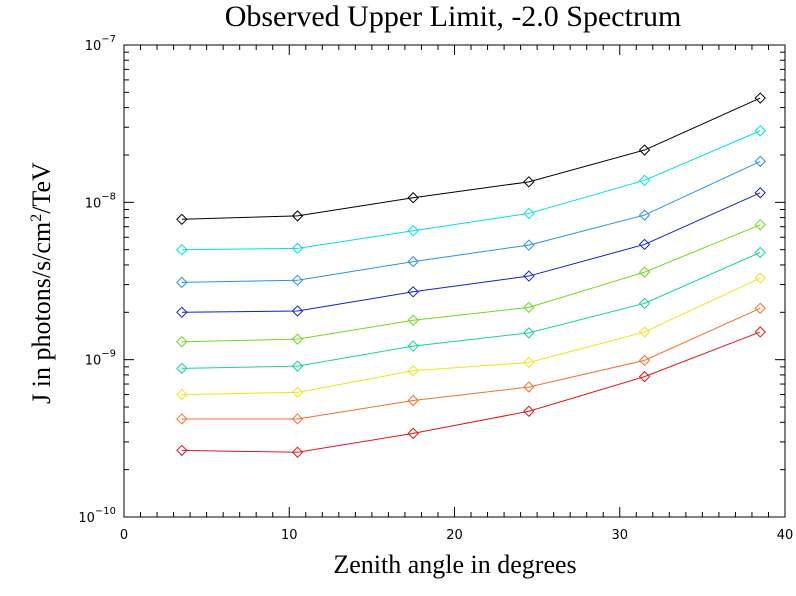  What do you see at coordinates (100, 201) in the screenshot?
I see `y-tick-label: 10⁻⁸` at bounding box center [100, 201].